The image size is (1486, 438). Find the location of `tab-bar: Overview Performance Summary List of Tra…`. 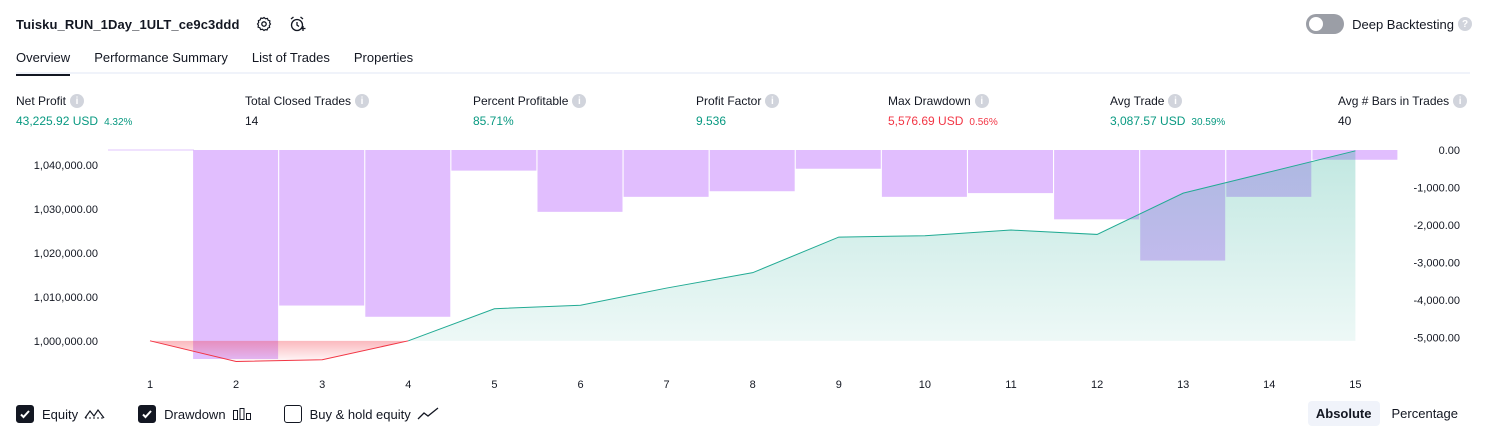

tab-bar: Overview Performance Summary List of Tra… is located at coordinates (743, 60).